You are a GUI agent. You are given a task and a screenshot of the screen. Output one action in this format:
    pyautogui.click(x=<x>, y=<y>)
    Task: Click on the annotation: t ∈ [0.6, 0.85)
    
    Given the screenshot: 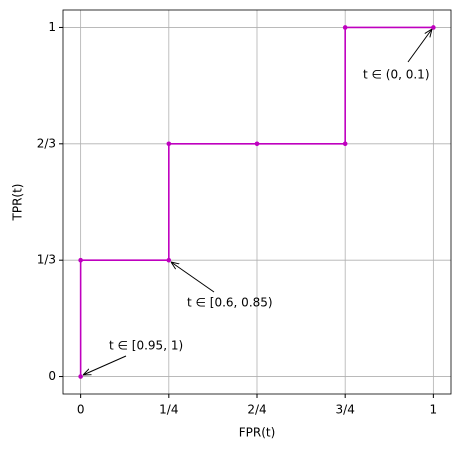 What is the action you would take?
    pyautogui.click(x=230, y=303)
    